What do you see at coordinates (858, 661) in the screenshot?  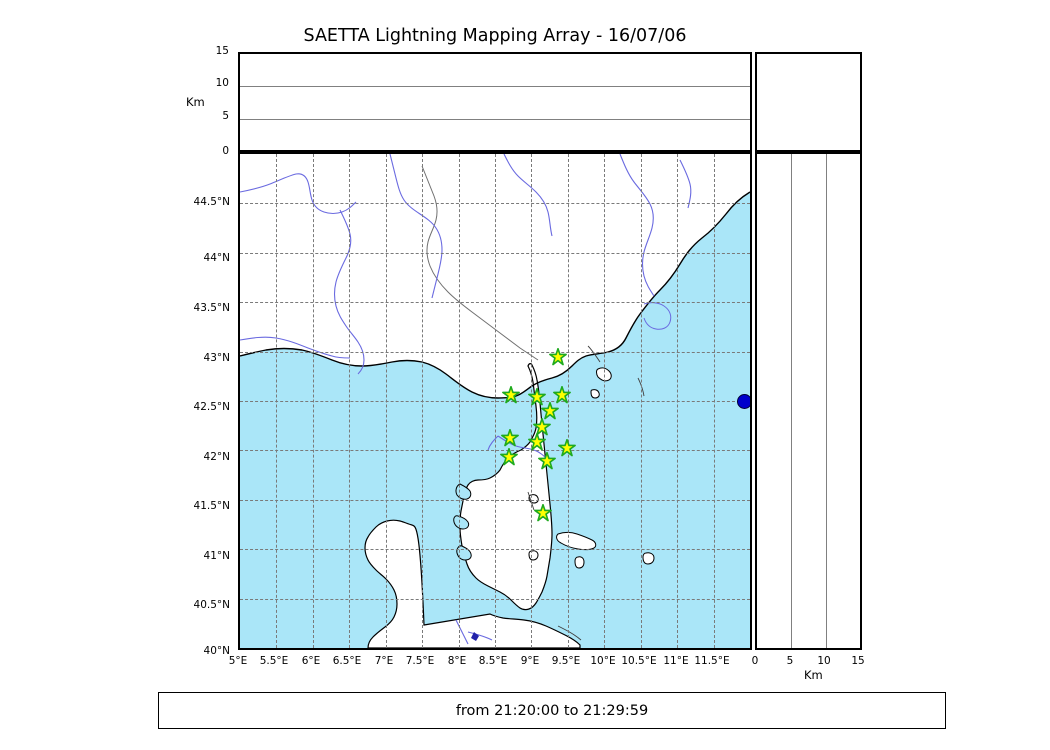 I see `tick-right-15: 15` at bounding box center [858, 661].